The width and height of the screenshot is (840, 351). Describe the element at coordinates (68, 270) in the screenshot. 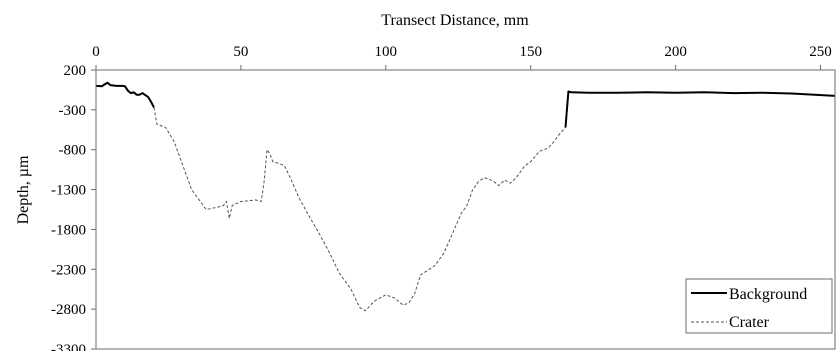

I see `y-tick-label: -2300` at that location.